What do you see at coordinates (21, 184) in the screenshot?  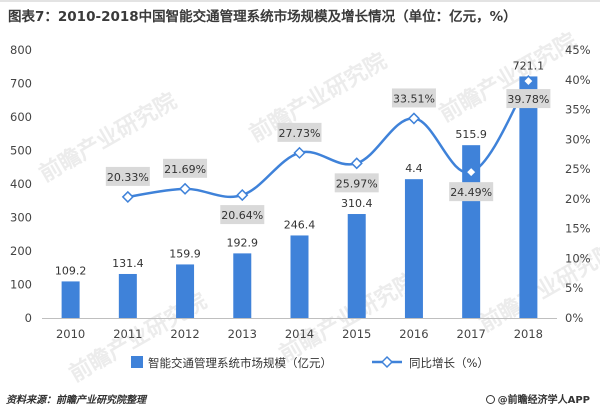 I see `y-left-tick-label: 400` at bounding box center [21, 184].